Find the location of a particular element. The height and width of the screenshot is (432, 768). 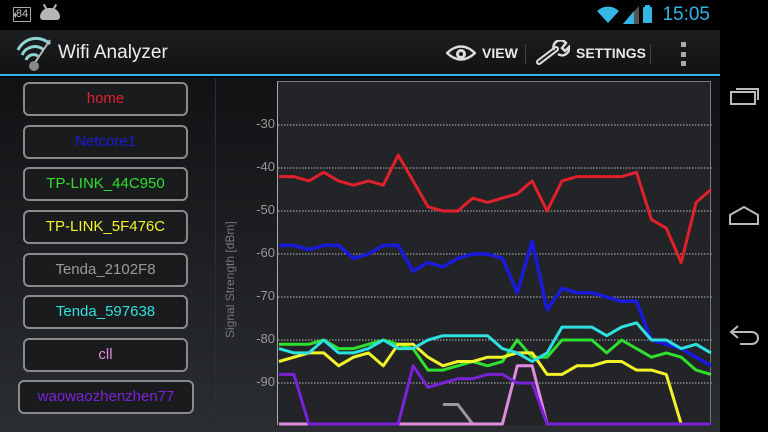

network-button-netcore1: Netcore1 is located at coordinates (105, 142).